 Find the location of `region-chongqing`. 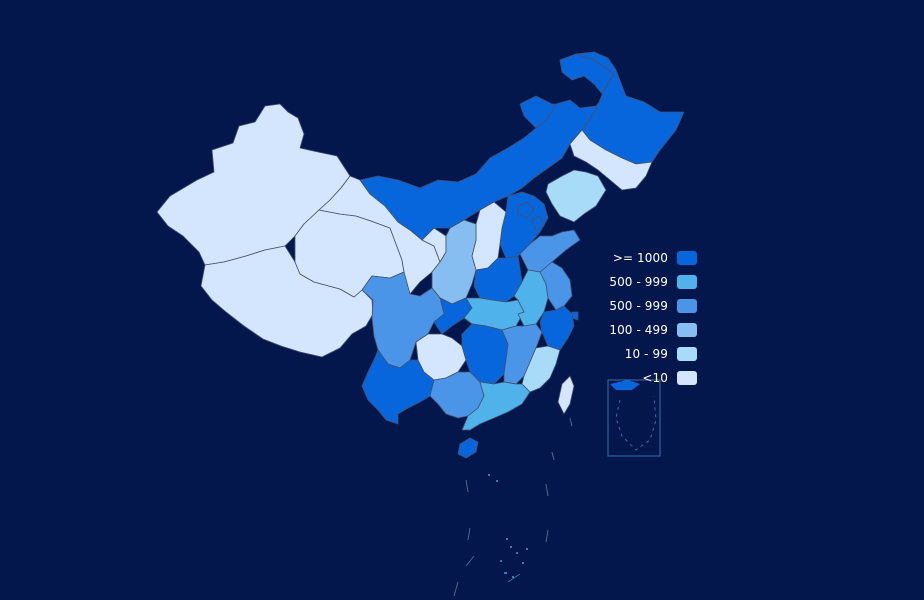

region-chongqing is located at coordinates (453, 316).